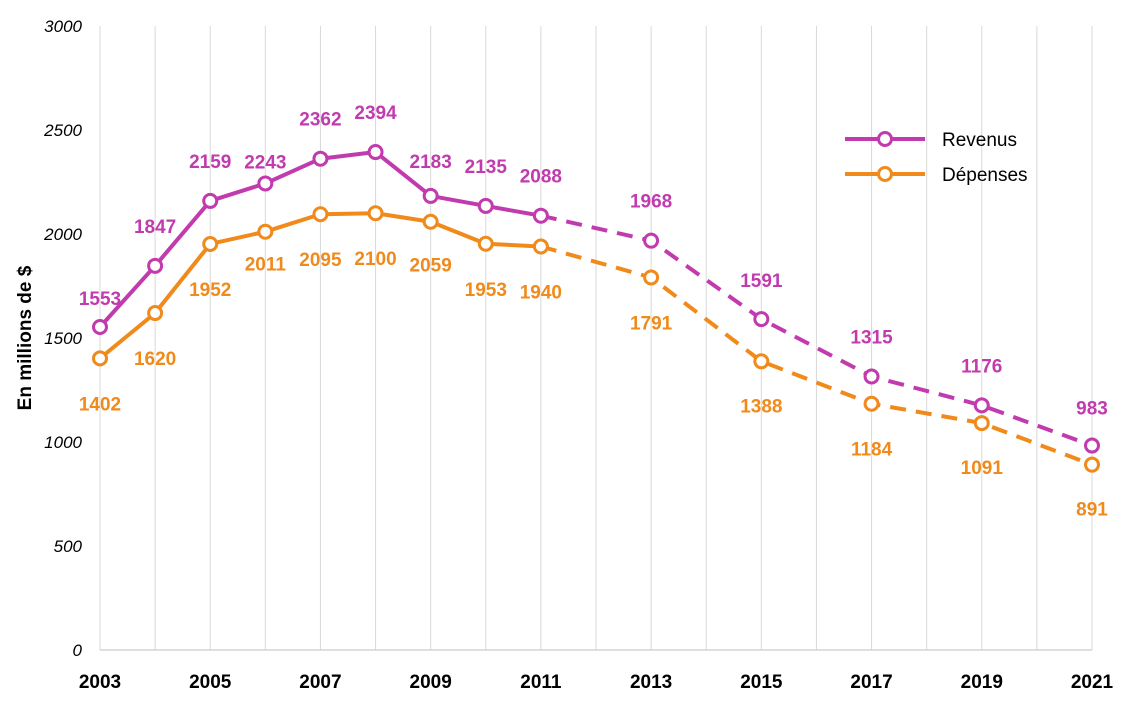  What do you see at coordinates (320, 260) in the screenshot?
I see `dpenses-data-label: 2095` at bounding box center [320, 260].